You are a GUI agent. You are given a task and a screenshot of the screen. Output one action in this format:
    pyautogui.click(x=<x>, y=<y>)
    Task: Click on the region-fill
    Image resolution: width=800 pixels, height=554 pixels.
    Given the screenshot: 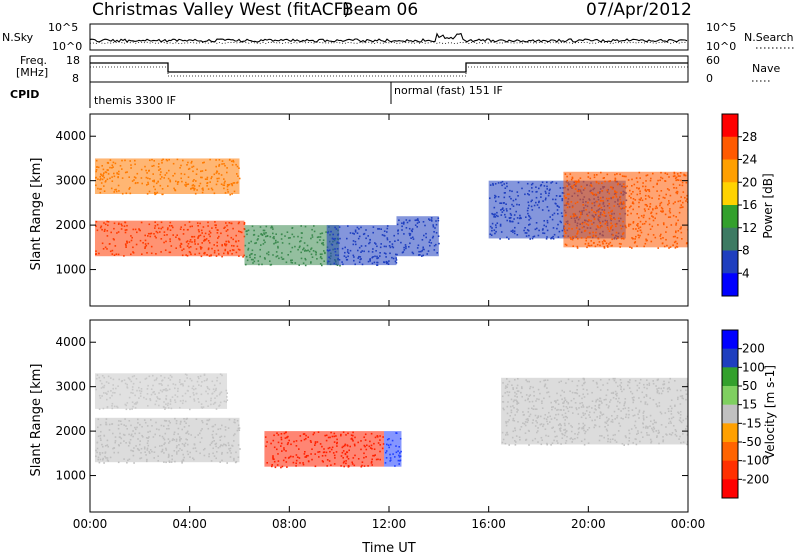 What is the action you would take?
    pyautogui.click(x=292, y=245)
    